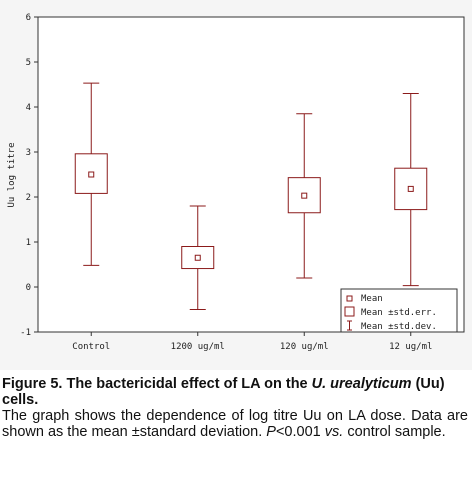 The height and width of the screenshot is (490, 472). I want to click on caption-body-part2: <0.001, so click(300, 432).